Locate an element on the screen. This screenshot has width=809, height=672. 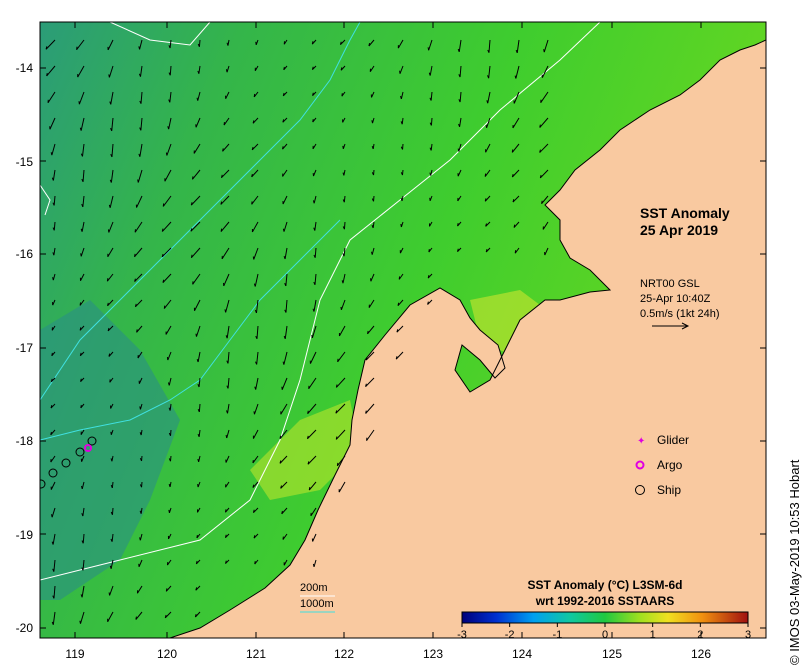
map-title-line1: SST Anomaly is located at coordinates (685, 213).